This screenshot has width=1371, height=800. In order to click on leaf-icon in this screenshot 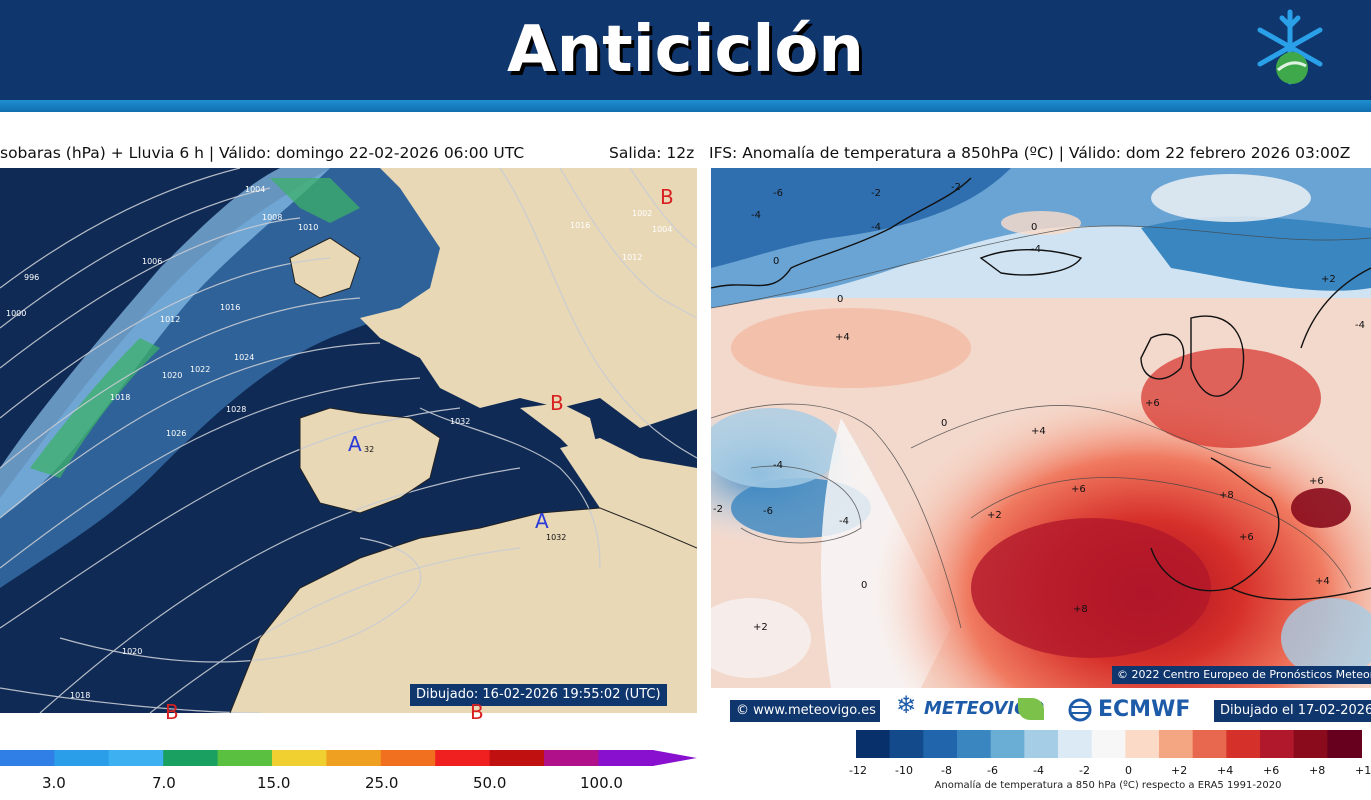, I will do `click(1031, 709)`.